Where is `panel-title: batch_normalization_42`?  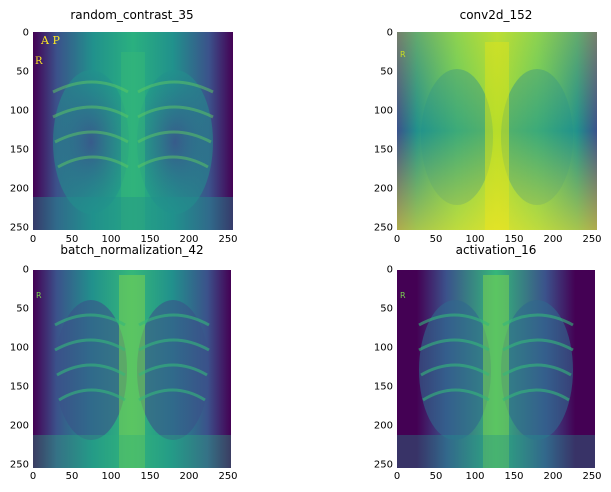 panel-title: batch_normalization_42 is located at coordinates (132, 250).